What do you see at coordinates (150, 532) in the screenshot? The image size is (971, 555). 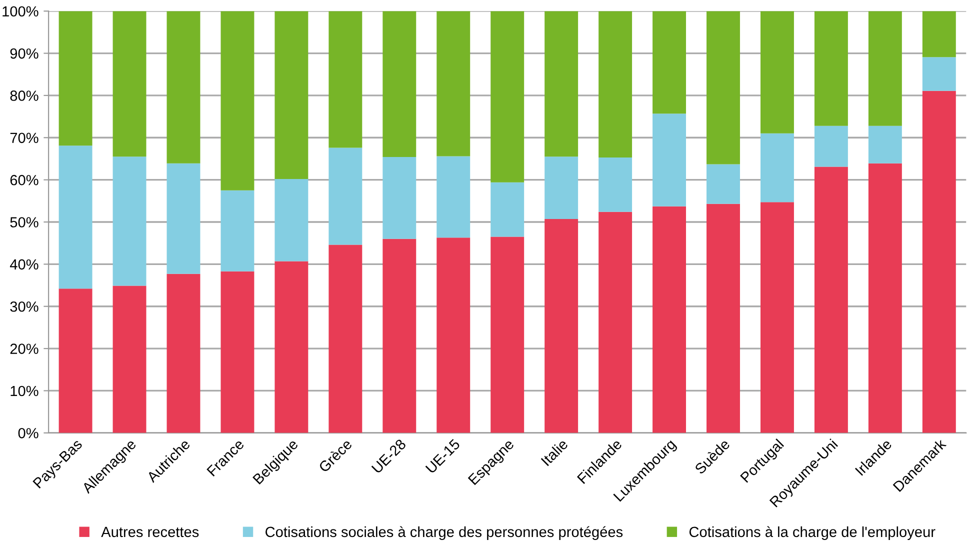 I see `legend-label: Autres recettes` at bounding box center [150, 532].